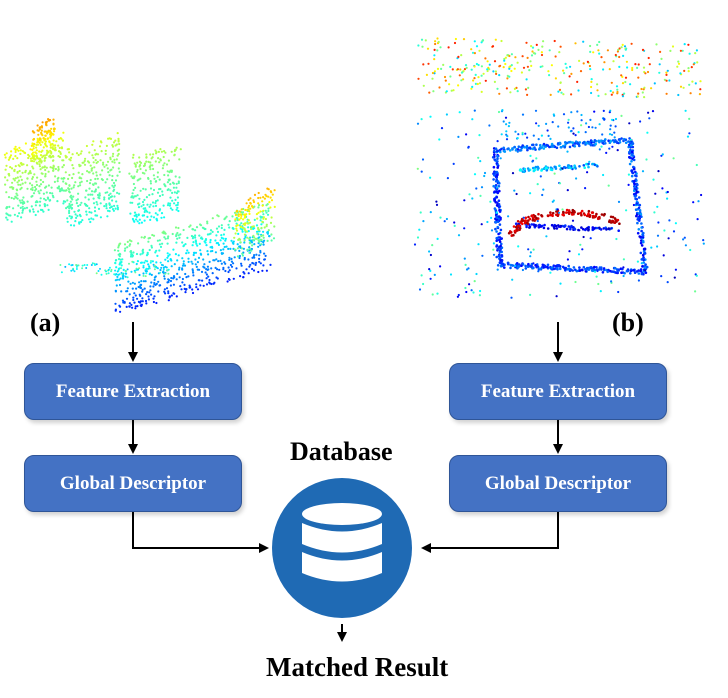  I want to click on matched-result-label: Matched Result, so click(357, 667).